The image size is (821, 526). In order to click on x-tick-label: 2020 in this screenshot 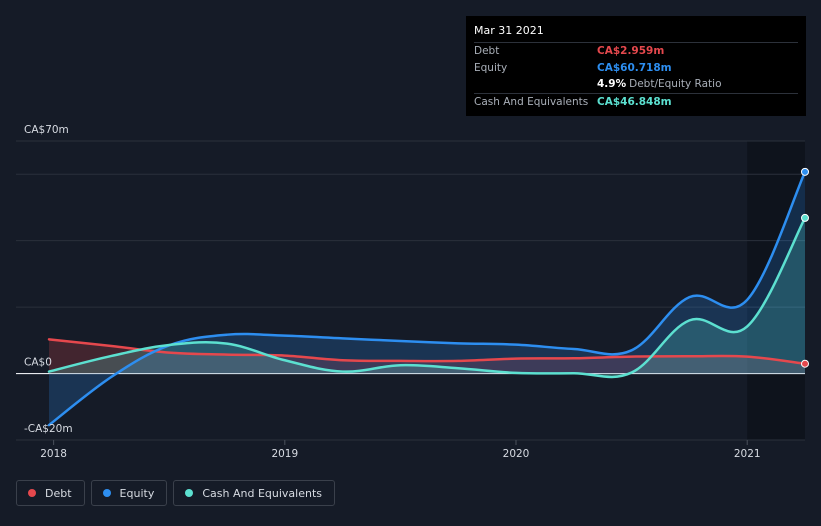, I will do `click(516, 454)`.